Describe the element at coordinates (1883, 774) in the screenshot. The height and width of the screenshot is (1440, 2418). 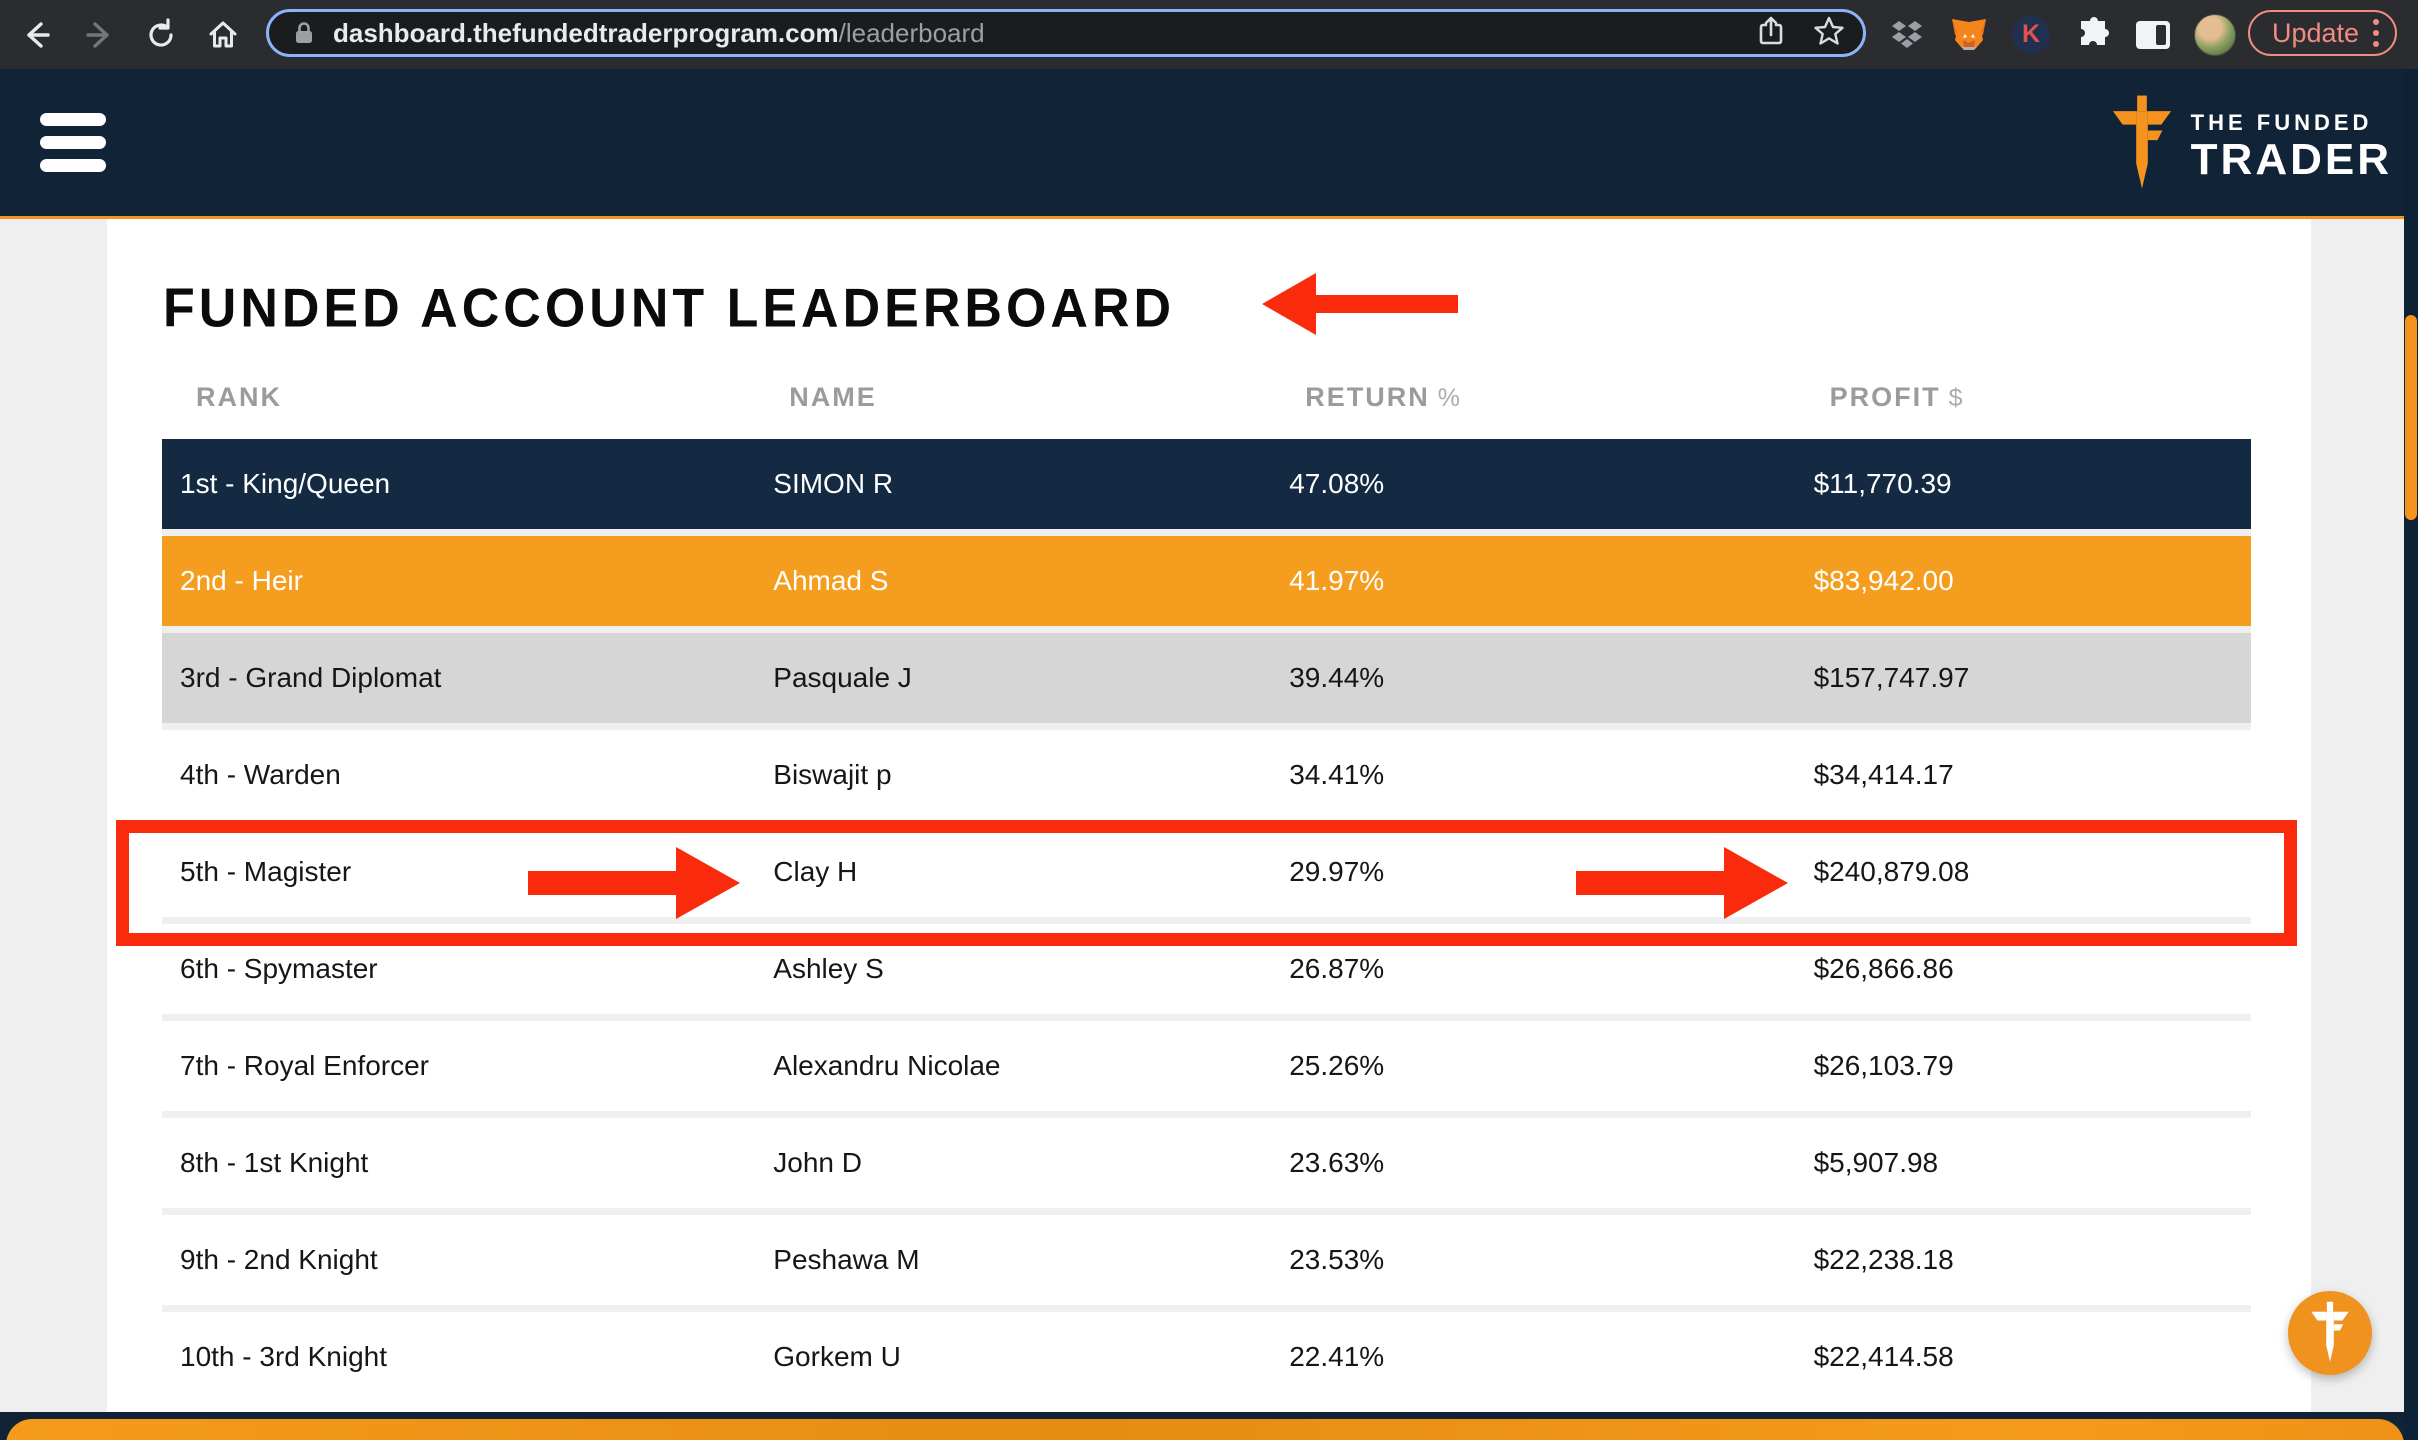
I see `cell-profit: $34,414.17` at that location.